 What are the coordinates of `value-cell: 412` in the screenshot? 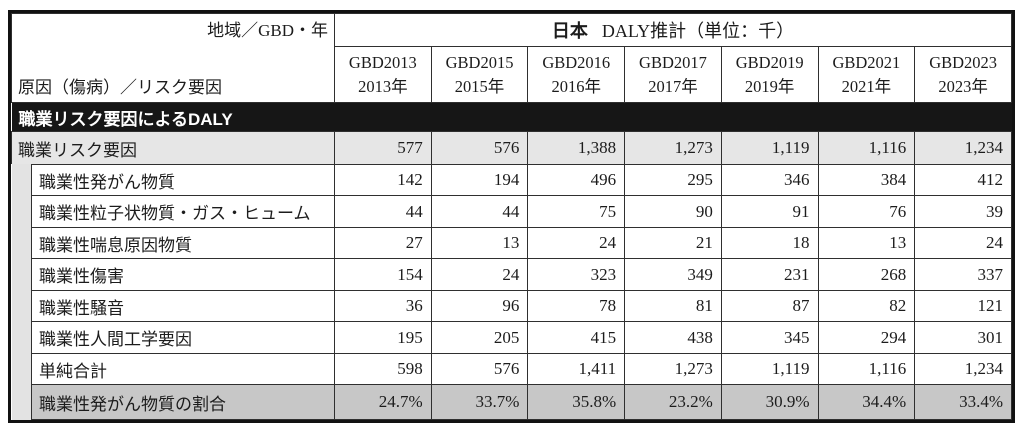 It's located at (963, 180).